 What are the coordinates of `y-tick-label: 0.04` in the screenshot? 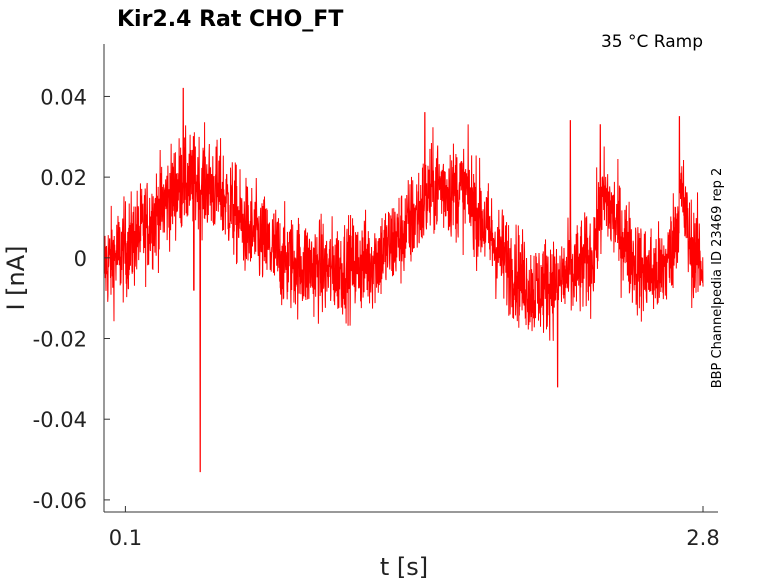 It's located at (63, 97).